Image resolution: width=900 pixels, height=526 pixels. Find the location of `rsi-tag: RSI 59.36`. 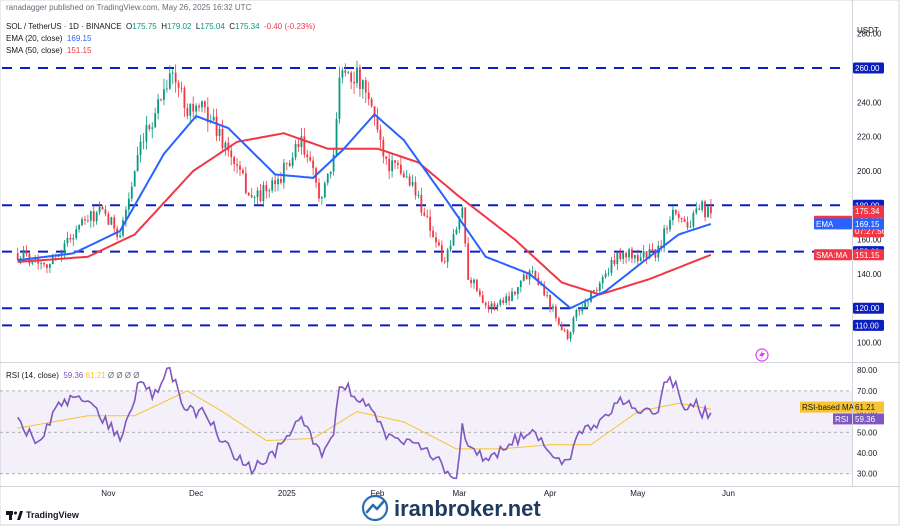

rsi-tag: RSI 59.36 is located at coordinates (858, 419).